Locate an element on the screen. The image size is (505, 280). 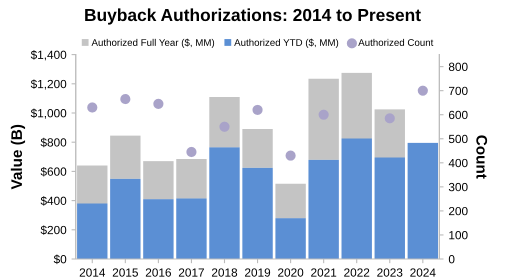
x-tick-label: 2017 is located at coordinates (191, 272).